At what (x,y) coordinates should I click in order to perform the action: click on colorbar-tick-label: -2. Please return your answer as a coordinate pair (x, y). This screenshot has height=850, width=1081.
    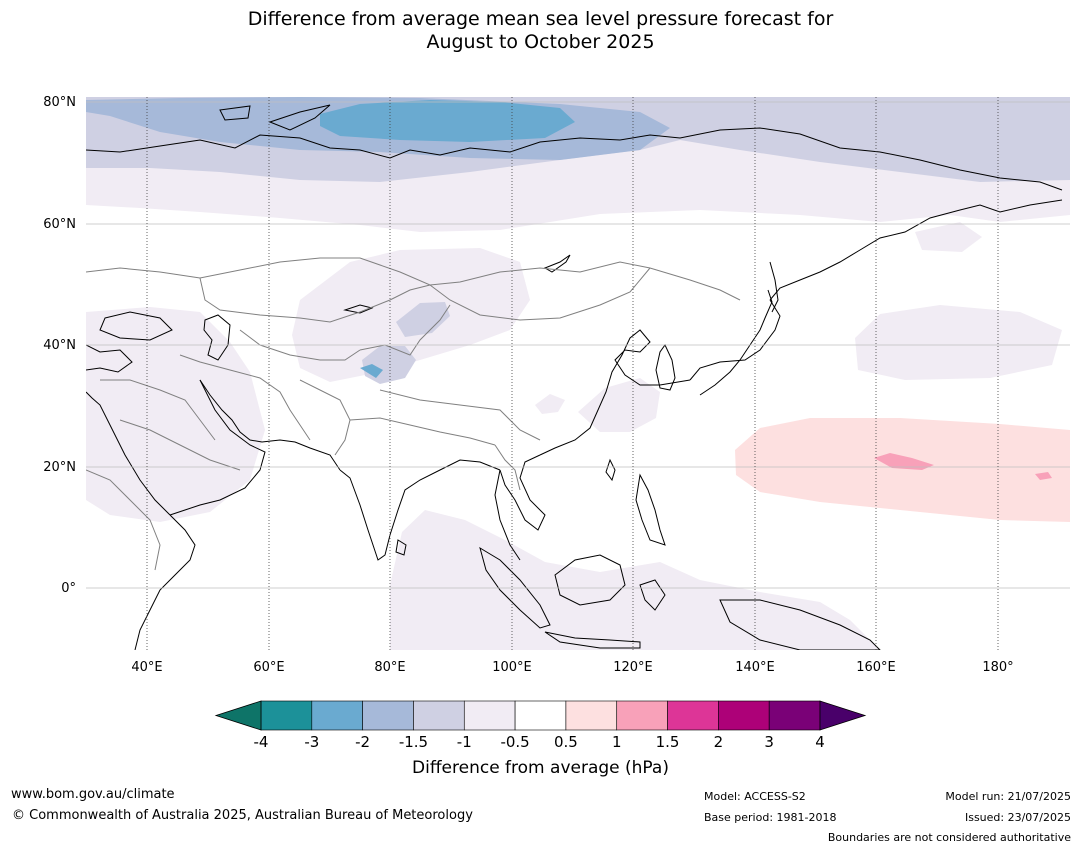
    Looking at the image, I should click on (363, 742).